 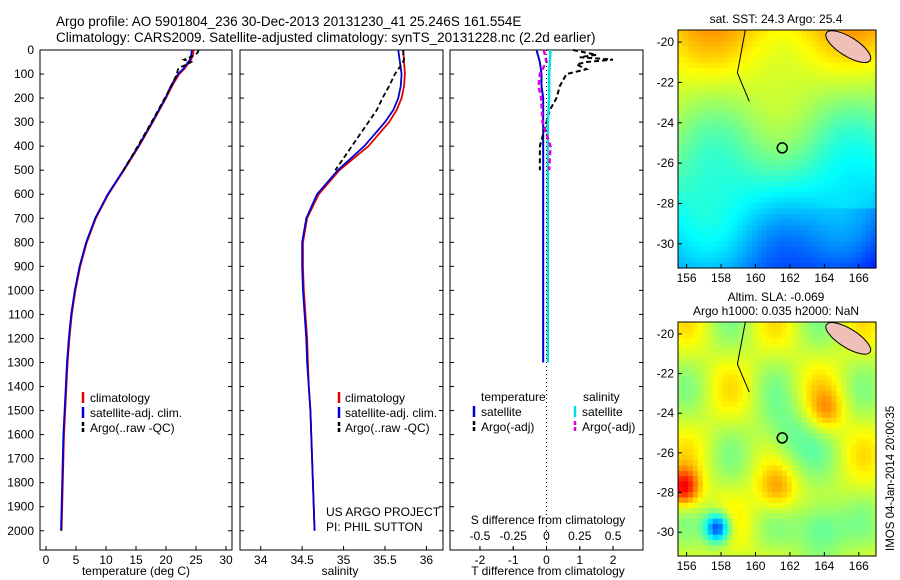 What do you see at coordinates (20, 507) in the screenshot?
I see `y-tick-label: 1900` at bounding box center [20, 507].